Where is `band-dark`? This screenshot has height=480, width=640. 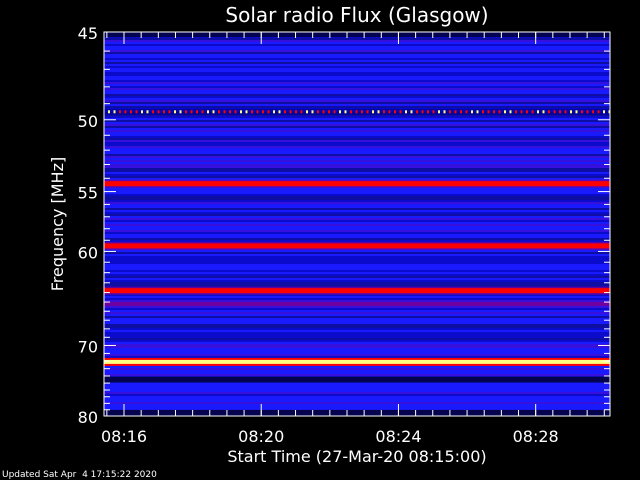
band-dark is located at coordinates (357, 412).